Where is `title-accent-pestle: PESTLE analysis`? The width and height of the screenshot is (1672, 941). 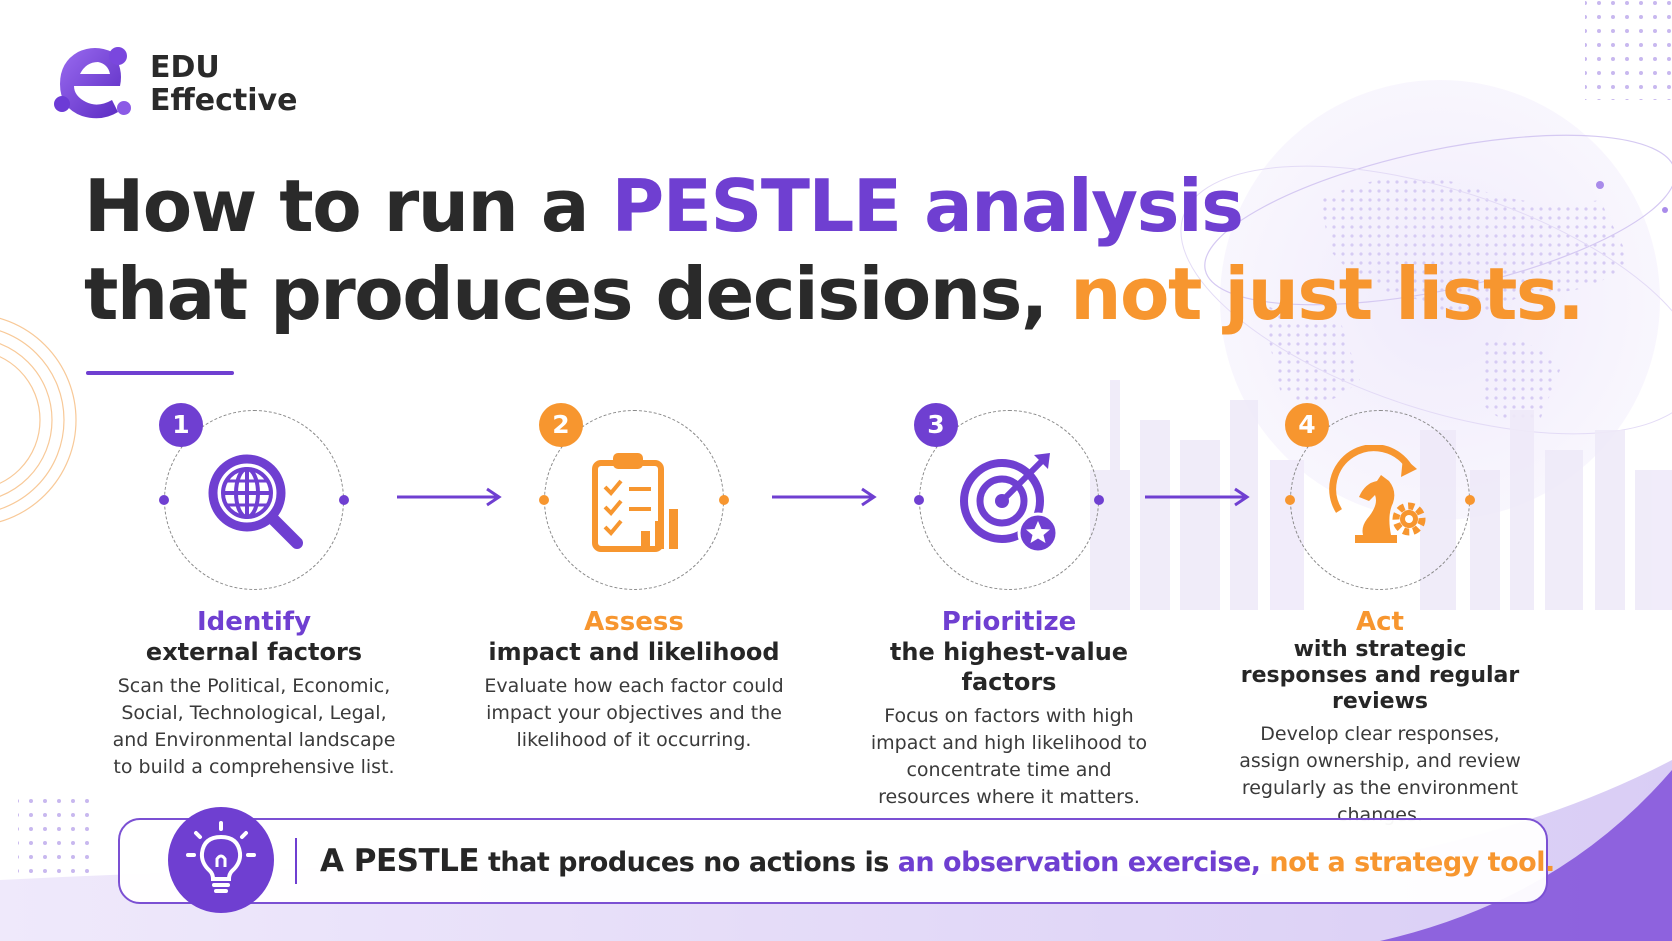
title-accent-pestle: PESTLE analysis is located at coordinates (927, 206).